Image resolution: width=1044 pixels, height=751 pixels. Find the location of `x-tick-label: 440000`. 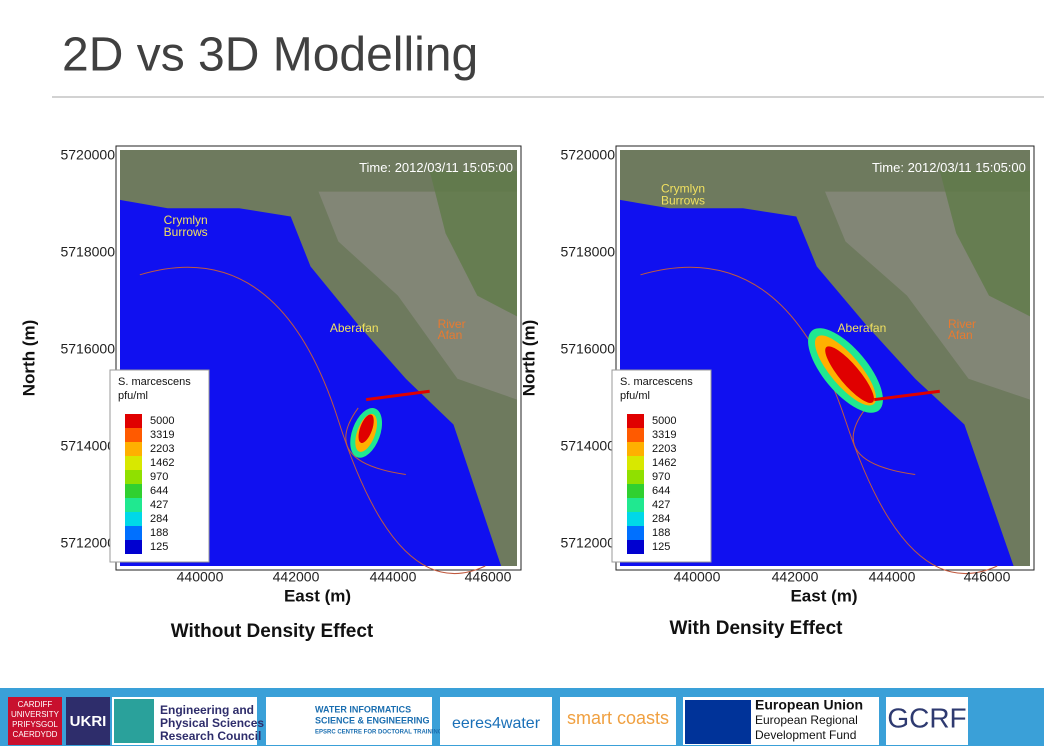

x-tick-label: 440000 is located at coordinates (697, 577).